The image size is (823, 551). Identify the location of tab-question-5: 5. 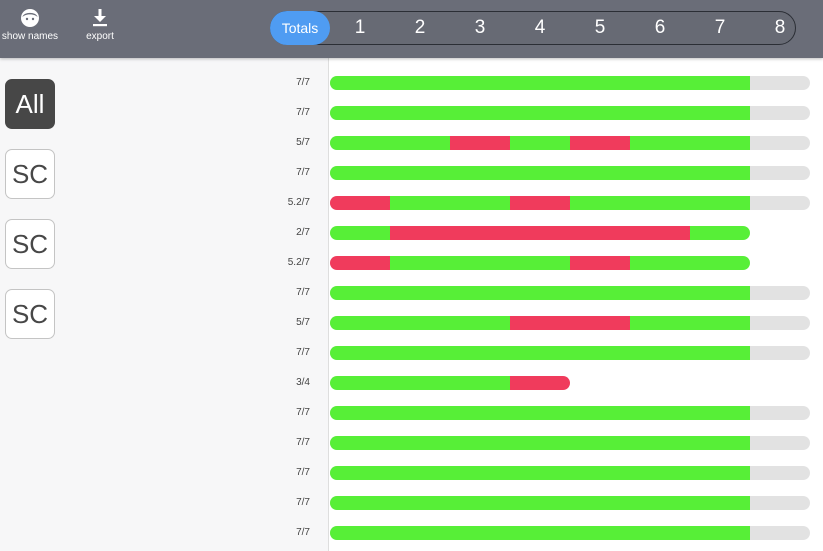
(600, 27).